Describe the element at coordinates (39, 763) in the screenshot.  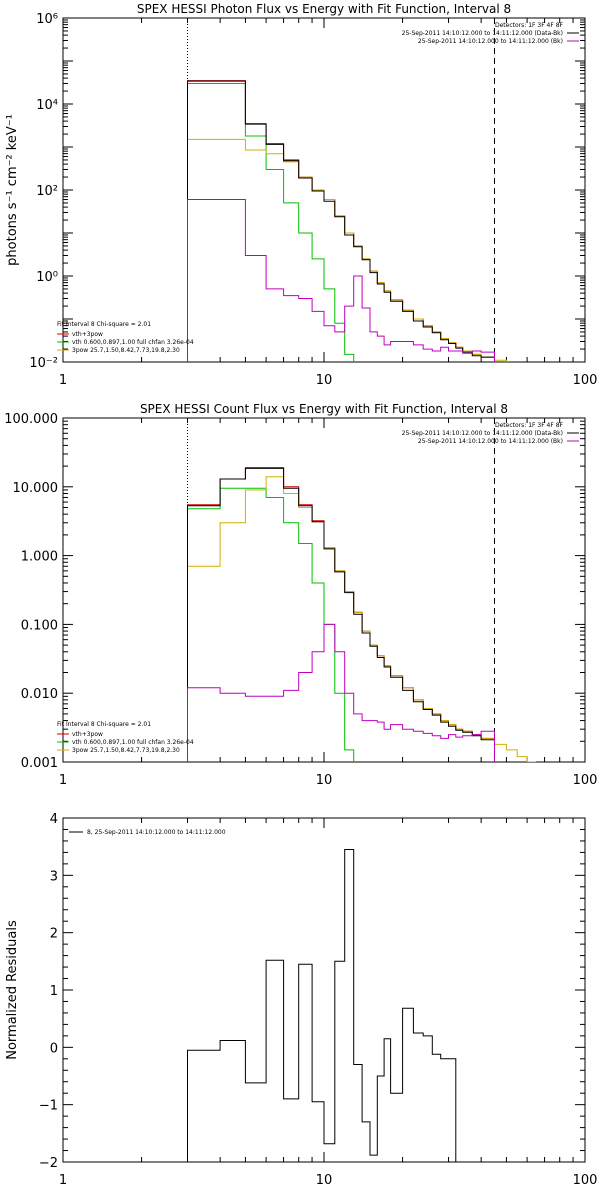
I see `y-tick-label: 0.001` at that location.